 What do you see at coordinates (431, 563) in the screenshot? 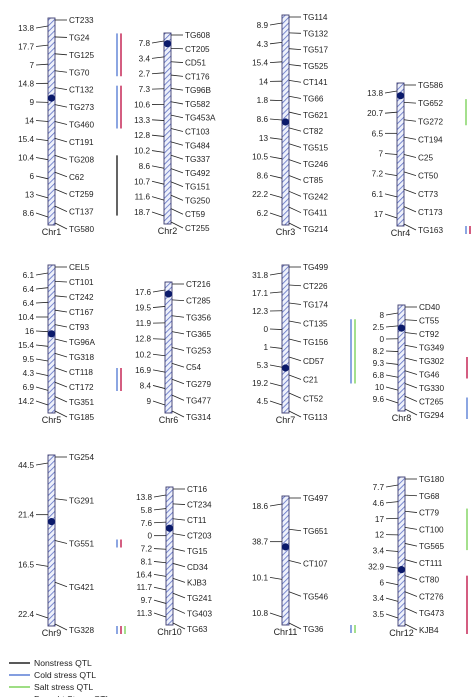
I see `marker-label: CT111` at bounding box center [431, 563].